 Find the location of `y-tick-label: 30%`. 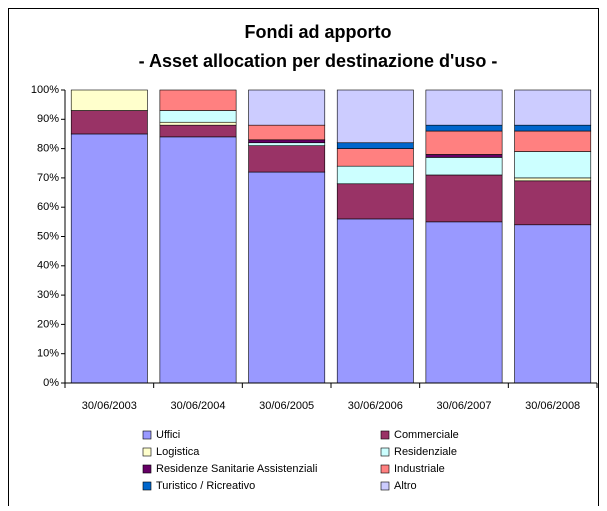

y-tick-label: 30% is located at coordinates (48, 295).